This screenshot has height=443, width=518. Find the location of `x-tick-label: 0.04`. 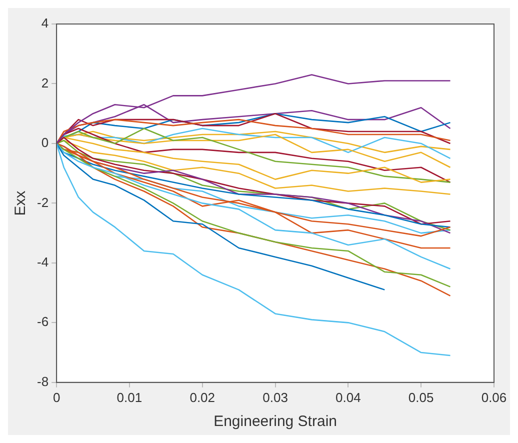

x-tick-label: 0.04 is located at coordinates (348, 397).